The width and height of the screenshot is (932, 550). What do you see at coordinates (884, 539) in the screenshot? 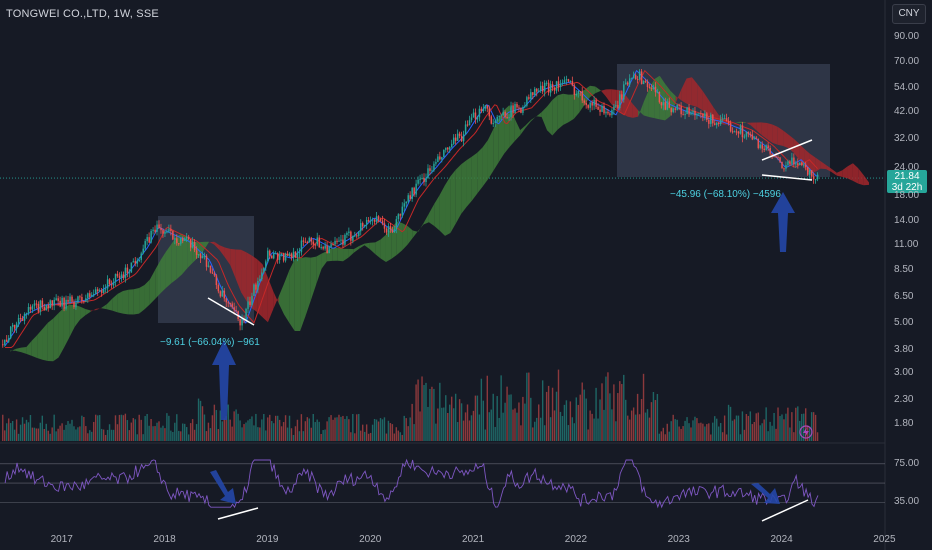
I see `x-tick-label: 2025` at bounding box center [884, 539].